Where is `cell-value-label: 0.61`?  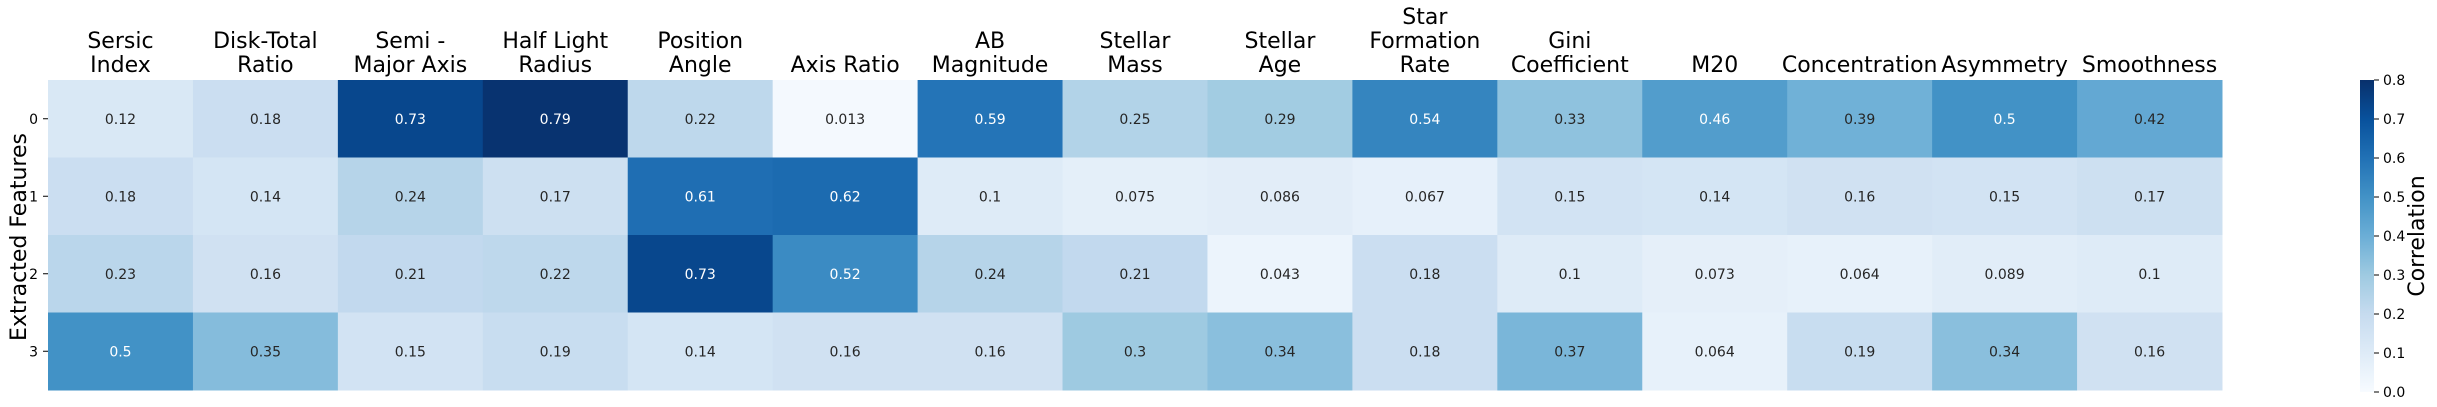 cell-value-label: 0.61 is located at coordinates (700, 197).